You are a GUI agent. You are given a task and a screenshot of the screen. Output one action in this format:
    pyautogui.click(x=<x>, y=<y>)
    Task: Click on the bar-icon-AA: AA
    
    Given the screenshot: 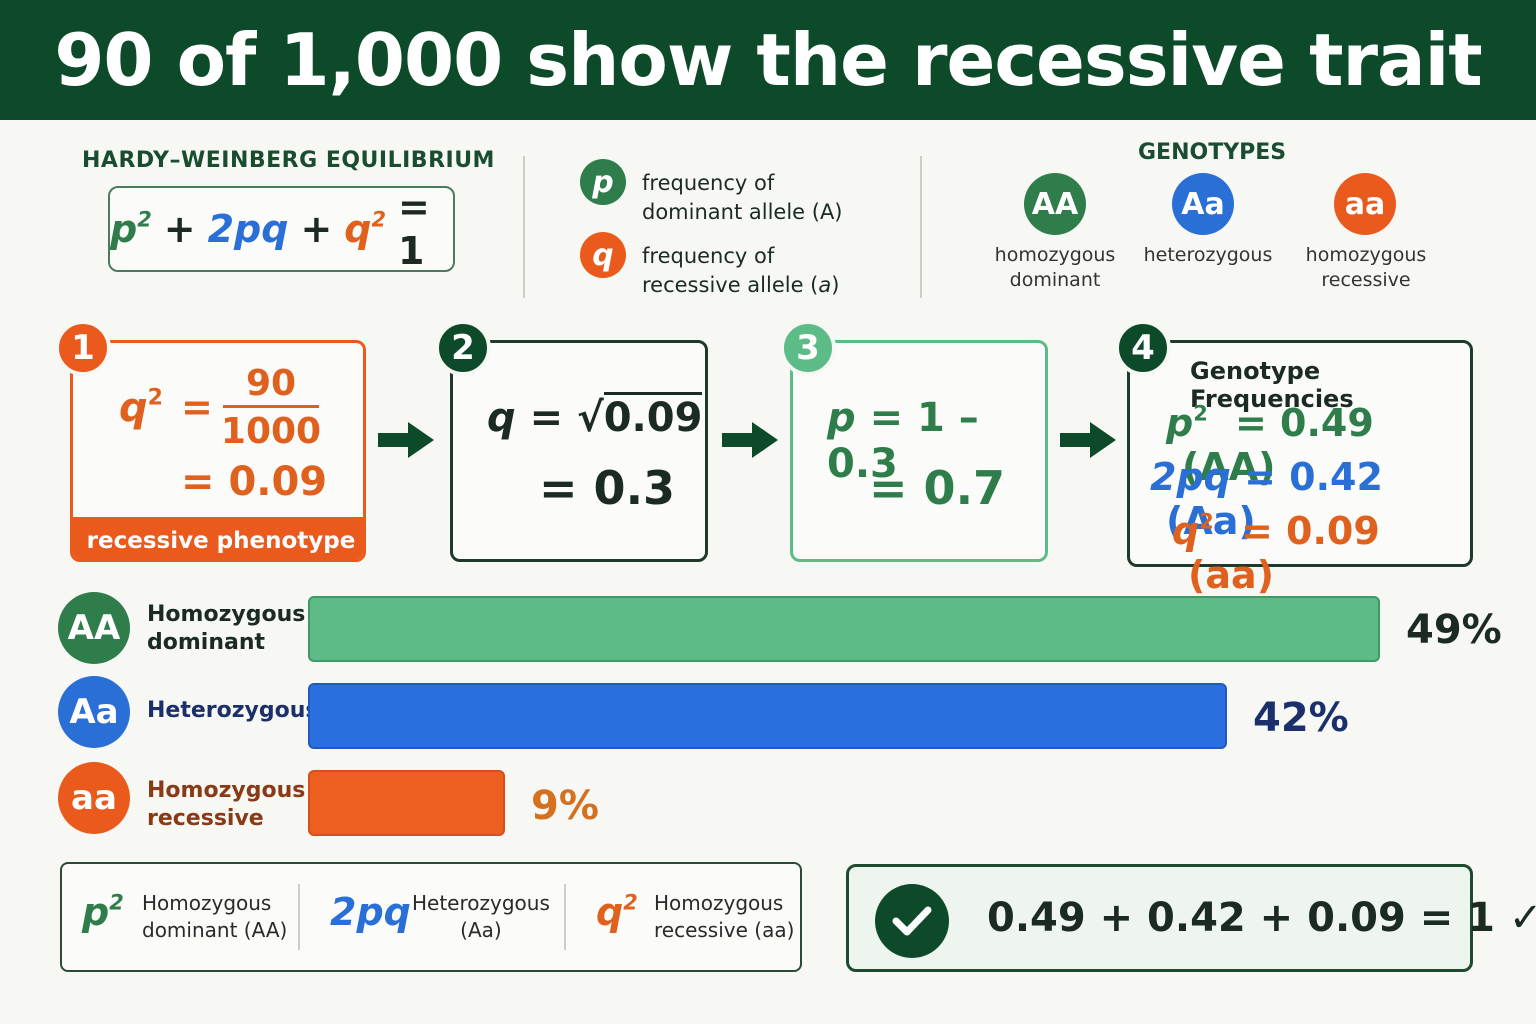 What is the action you would take?
    pyautogui.click(x=94, y=628)
    